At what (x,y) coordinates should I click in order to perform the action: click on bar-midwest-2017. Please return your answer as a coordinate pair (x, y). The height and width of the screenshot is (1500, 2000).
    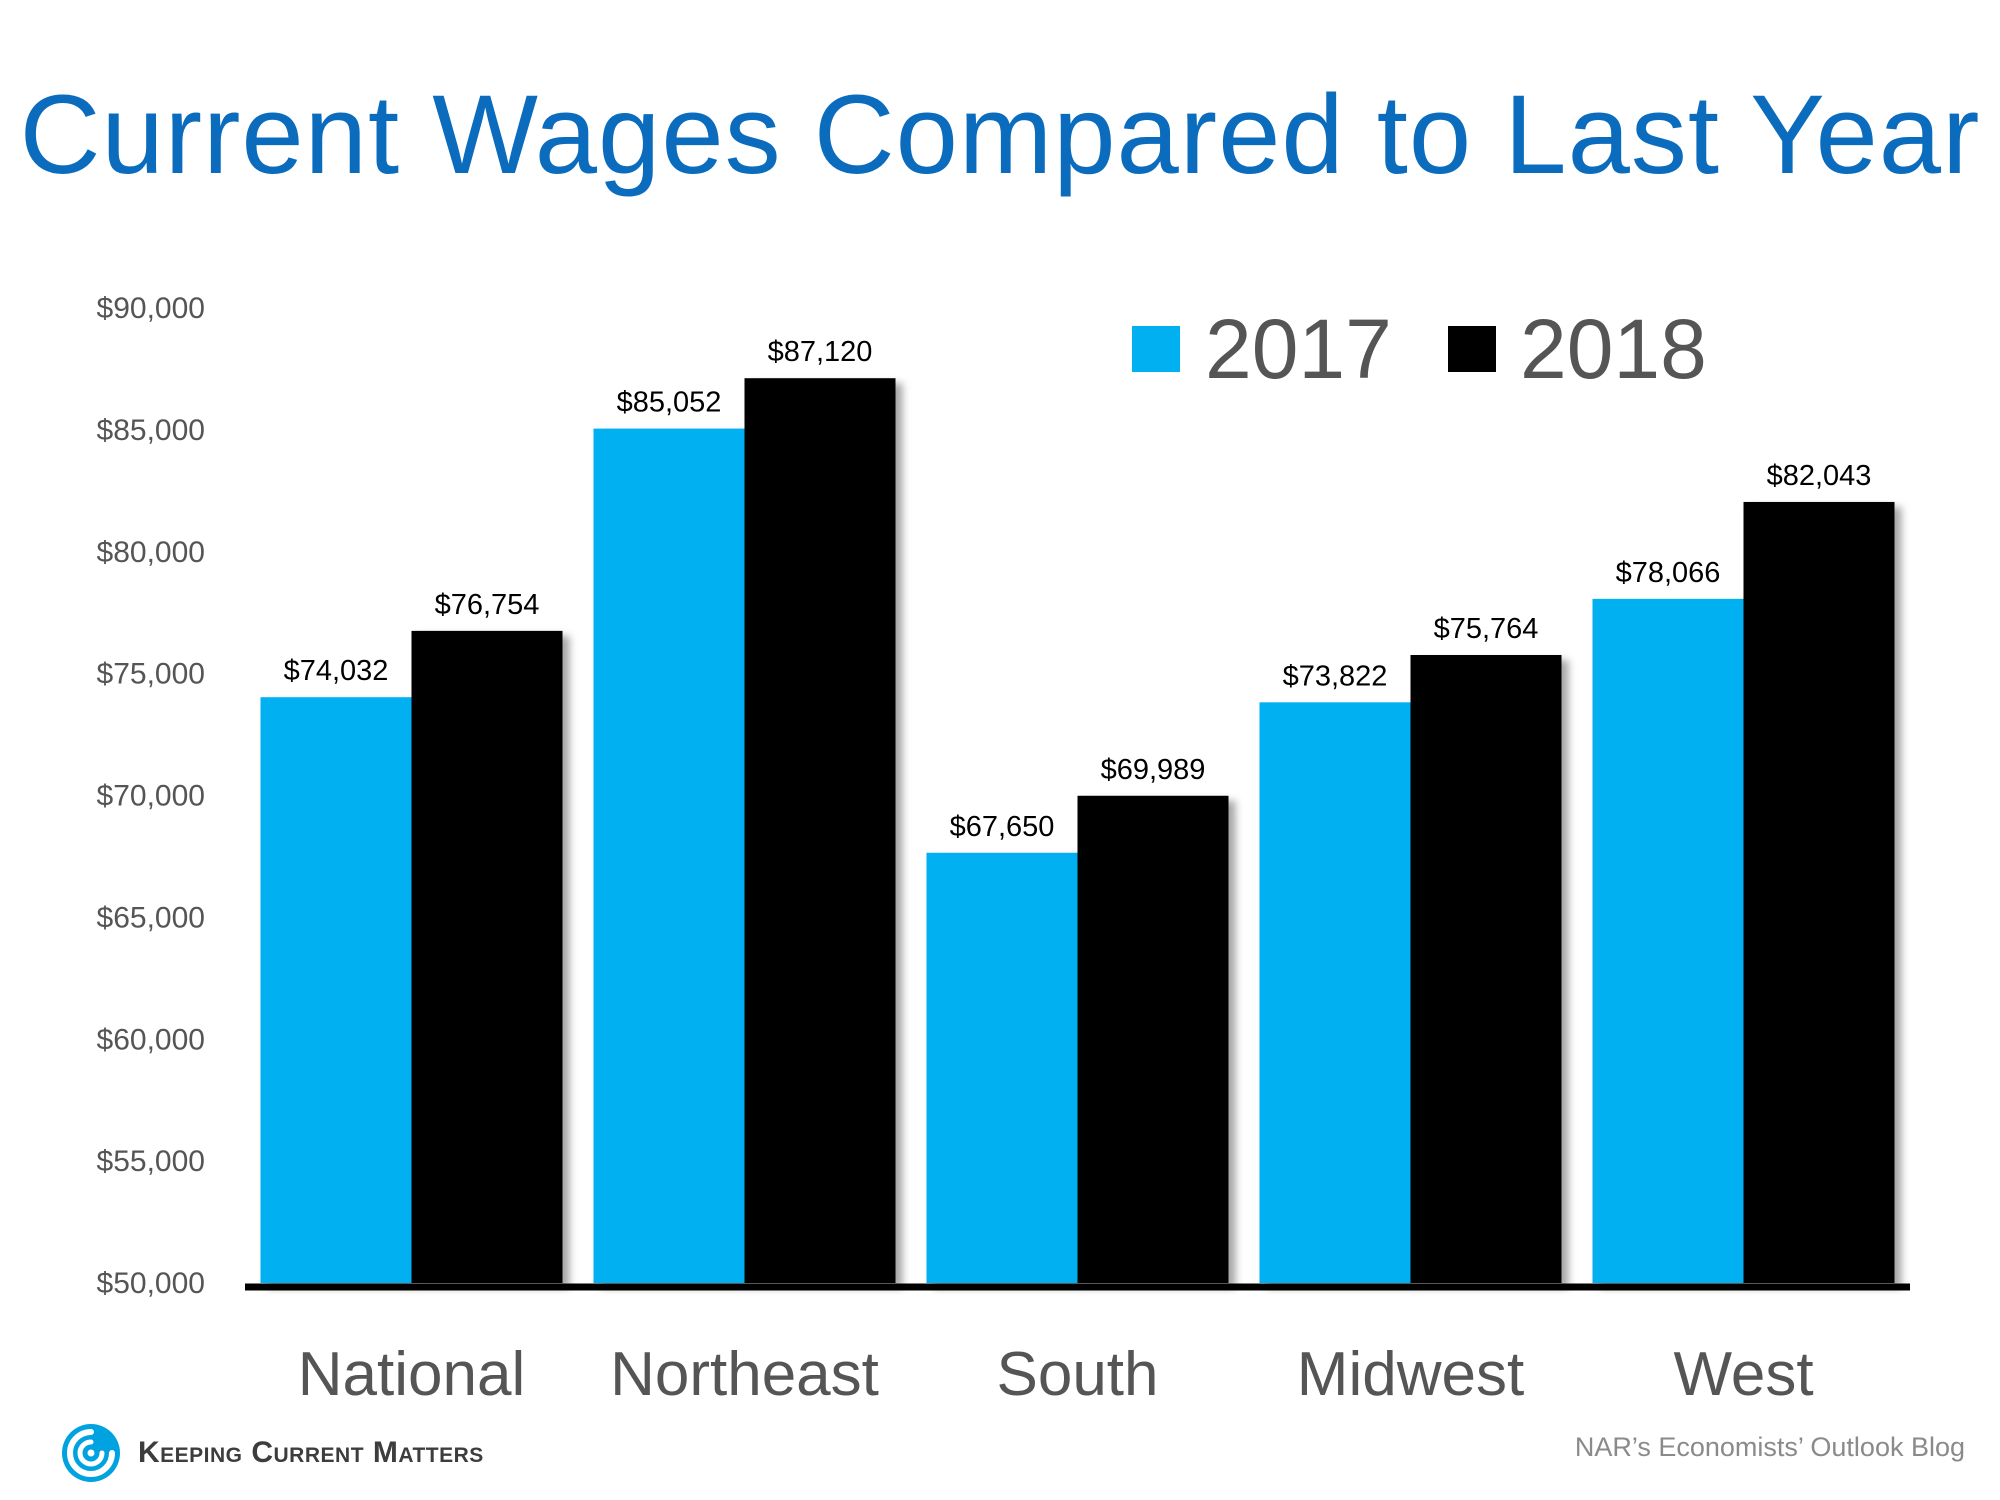
    Looking at the image, I should click on (1335, 992).